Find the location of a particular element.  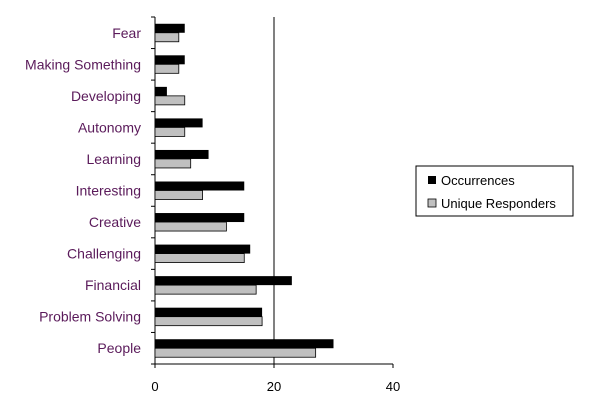

legend: Occurrences Unique Responders is located at coordinates (494, 191).